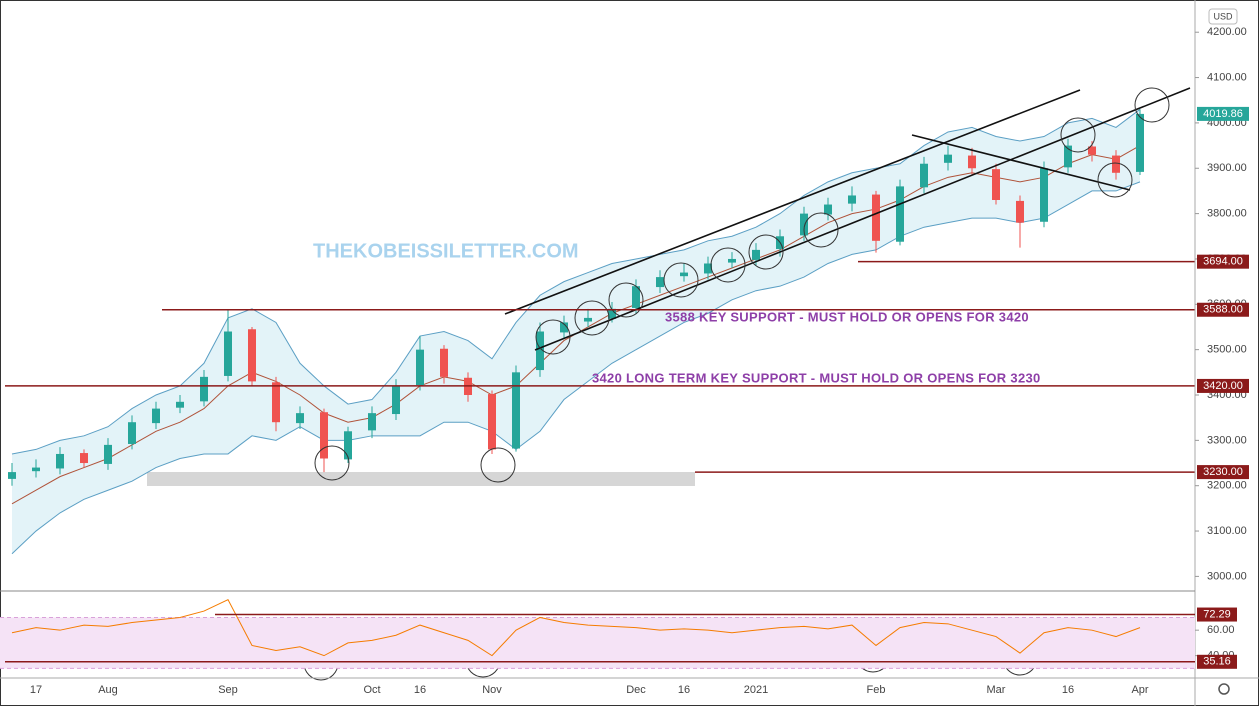  What do you see at coordinates (1227, 214) in the screenshot?
I see `y-tick-label: 3800.00` at bounding box center [1227, 214].